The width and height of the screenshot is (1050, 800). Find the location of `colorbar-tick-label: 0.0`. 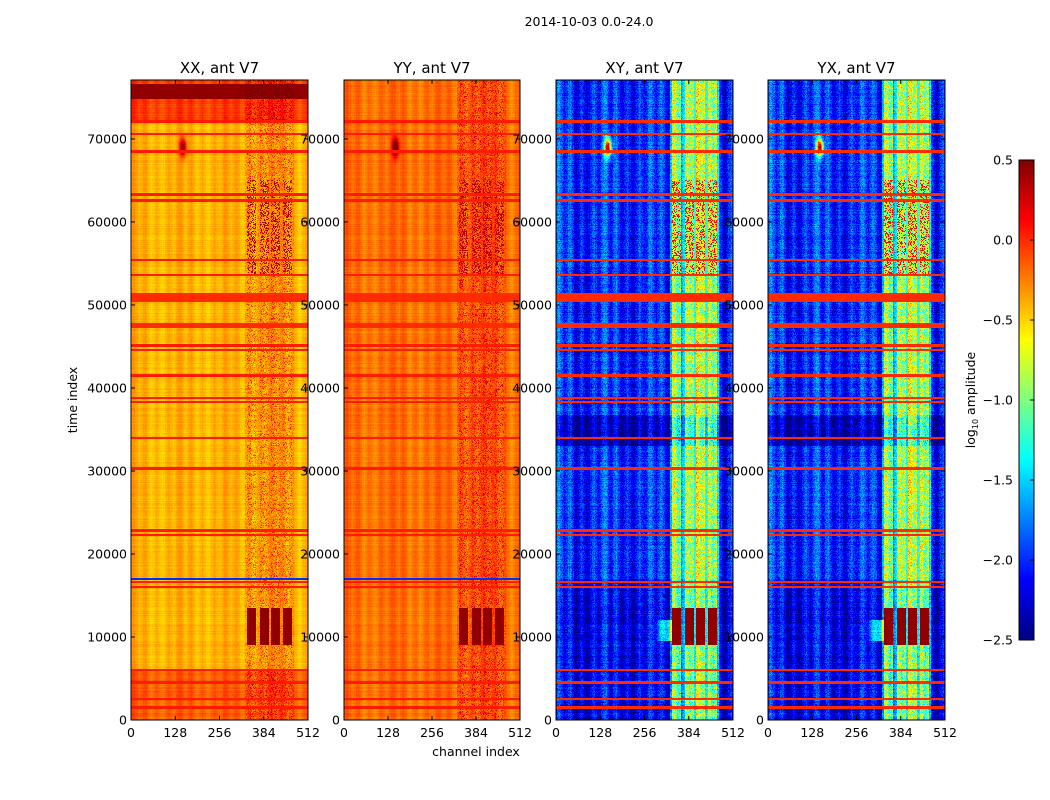

colorbar-tick-label: 0.0 is located at coordinates (1003, 240).